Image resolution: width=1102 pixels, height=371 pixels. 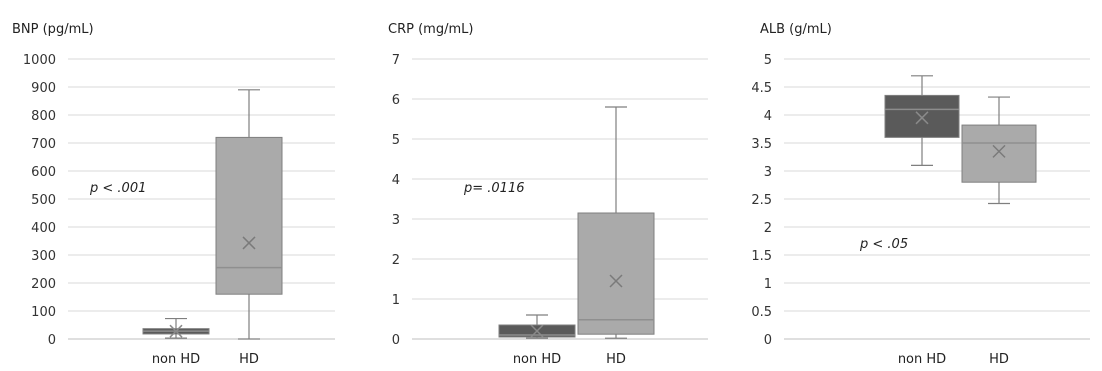 I want to click on y-tick-label: 6, so click(x=396, y=100).